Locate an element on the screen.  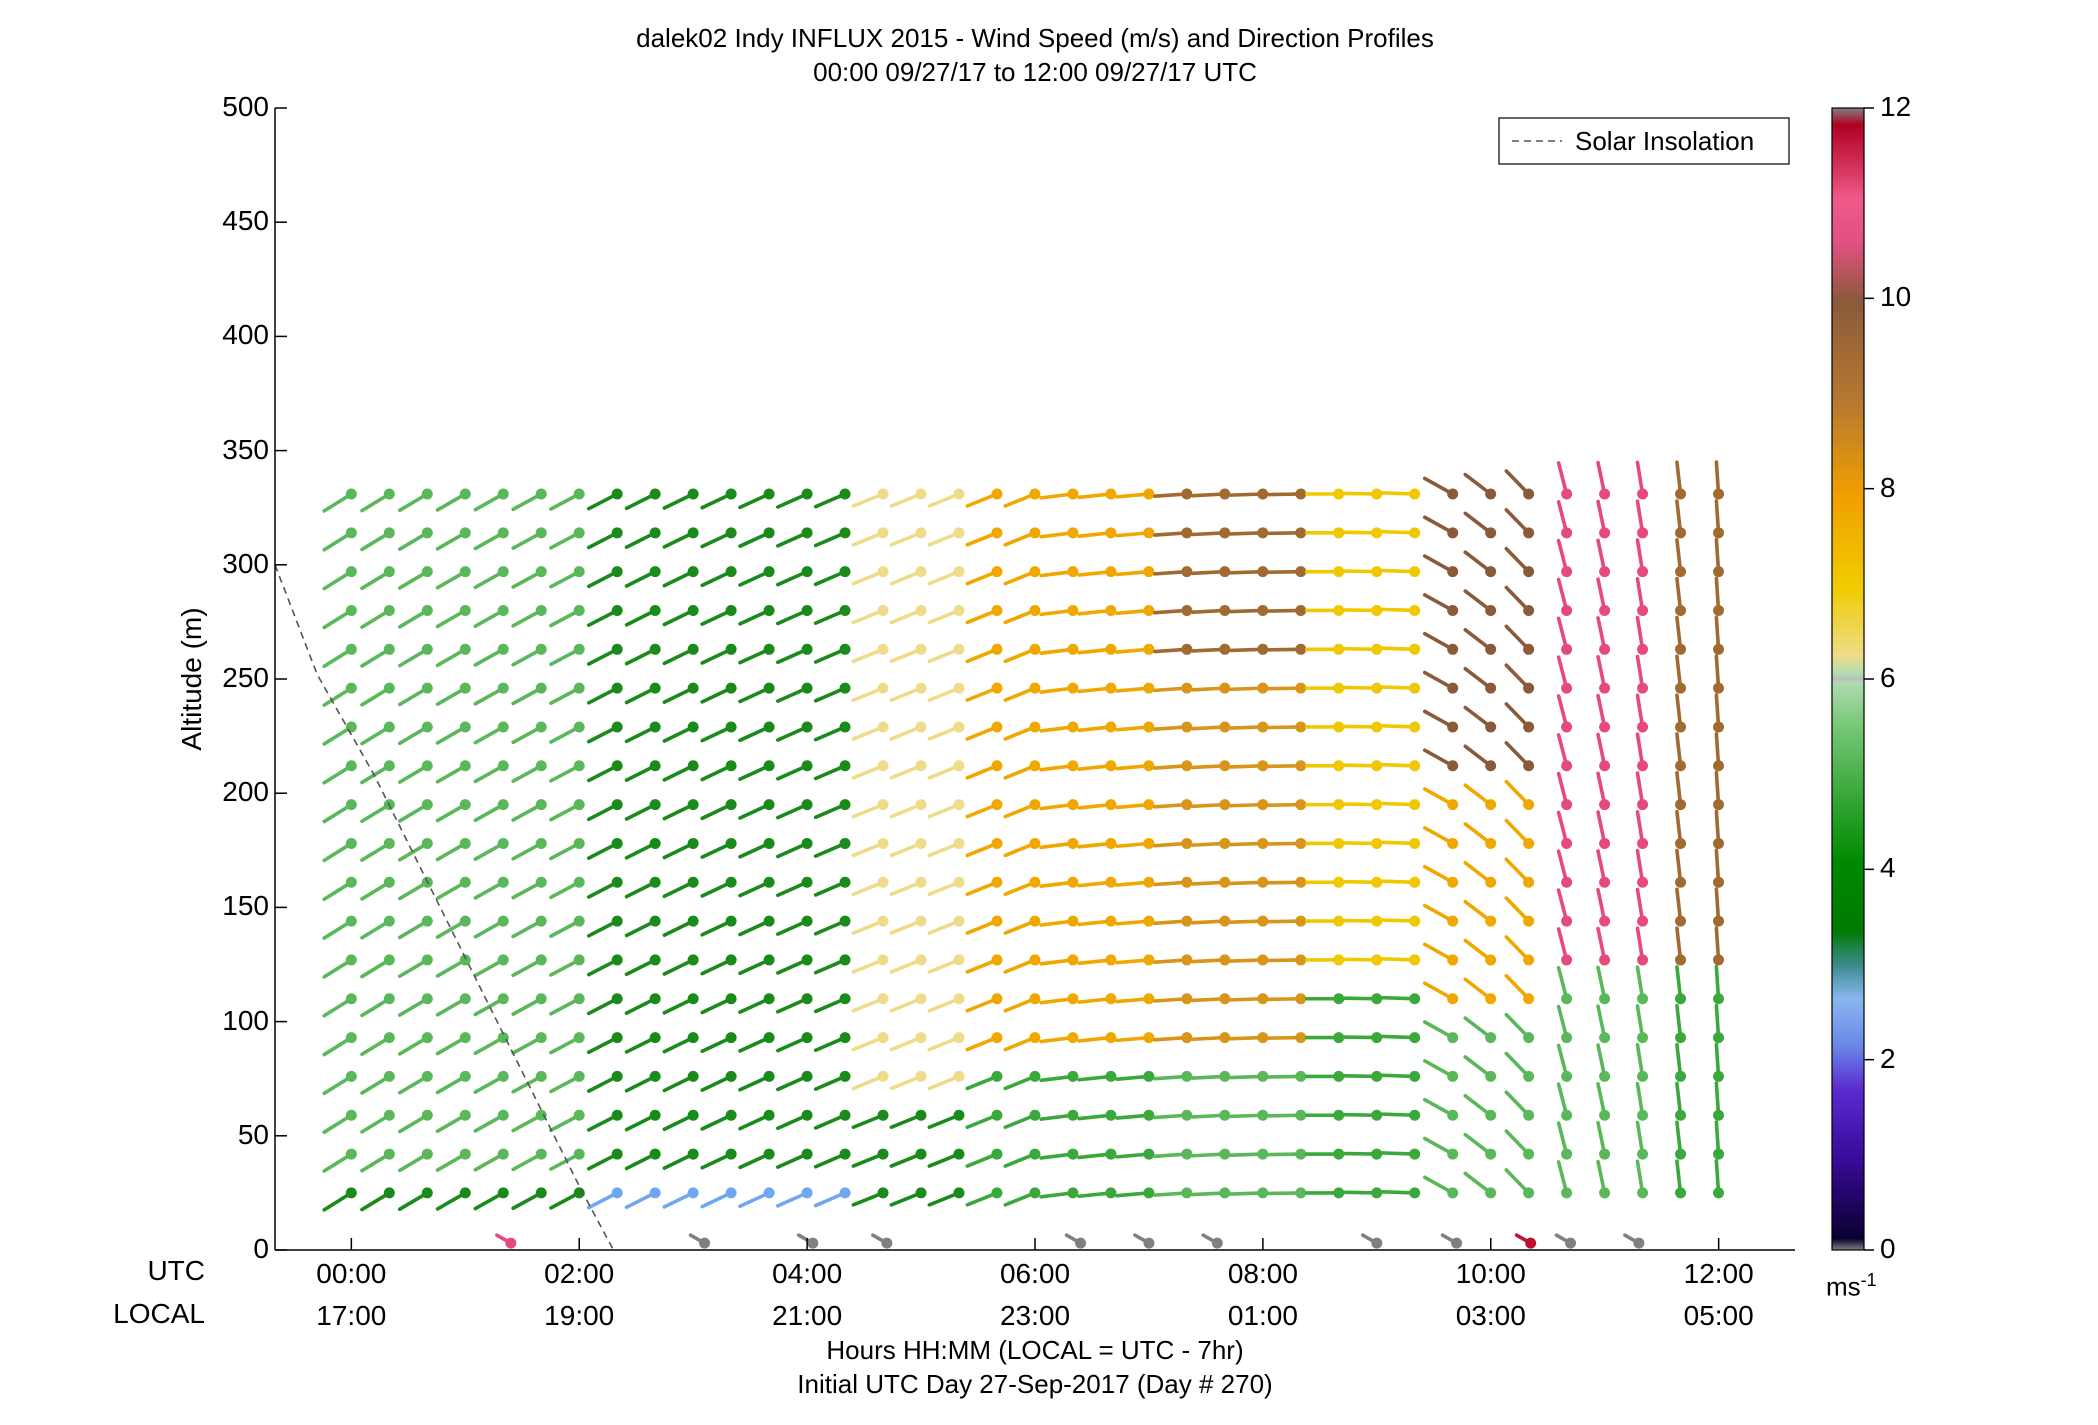
y-tick-label: 300 is located at coordinates (245, 563).